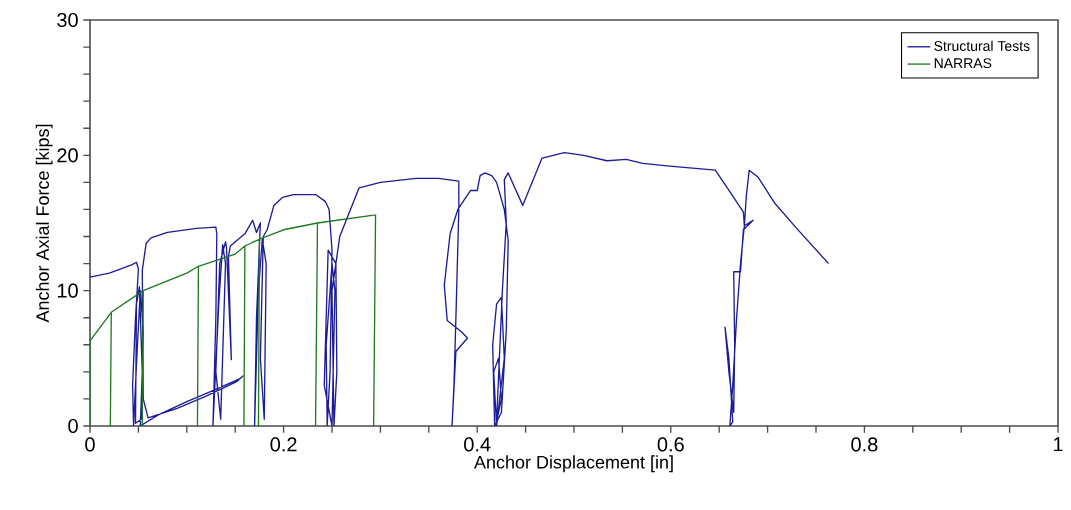 Image resolution: width=1071 pixels, height=510 pixels. What do you see at coordinates (67, 155) in the screenshot?
I see `y-tick-label: 20` at bounding box center [67, 155].